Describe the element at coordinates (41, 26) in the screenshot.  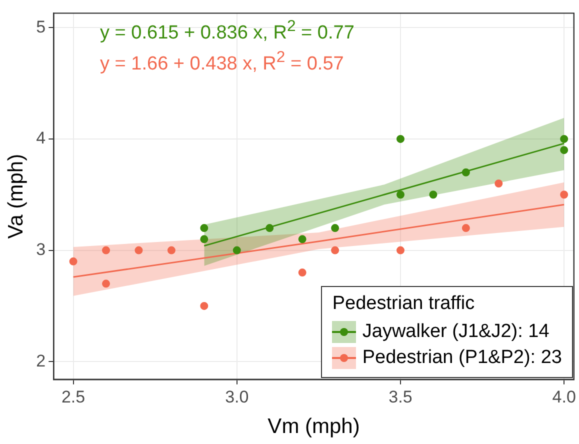
I see `y-tick-label: 5` at that location.